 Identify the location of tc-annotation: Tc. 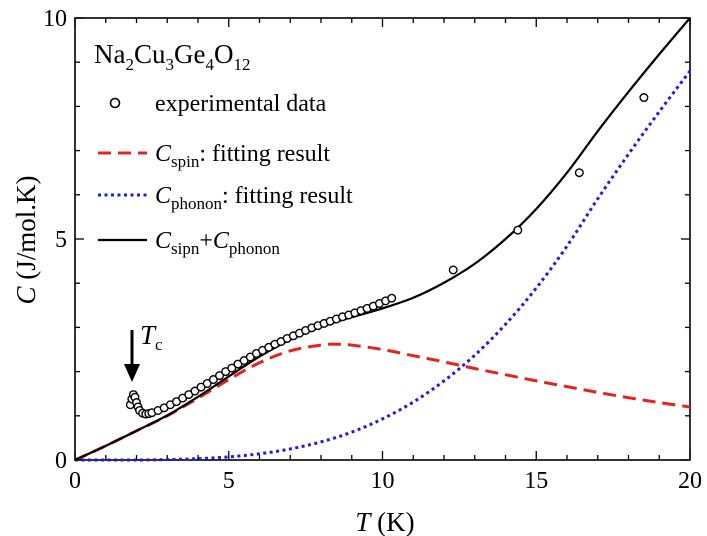
(143, 351).